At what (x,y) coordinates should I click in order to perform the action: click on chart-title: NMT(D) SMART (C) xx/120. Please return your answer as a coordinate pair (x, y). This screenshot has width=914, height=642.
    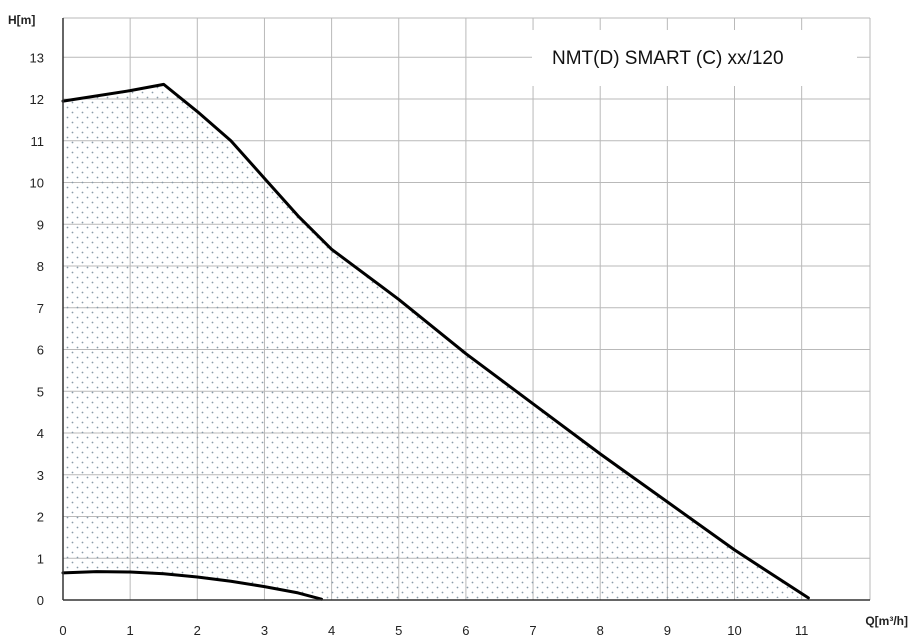
    Looking at the image, I should click on (668, 58).